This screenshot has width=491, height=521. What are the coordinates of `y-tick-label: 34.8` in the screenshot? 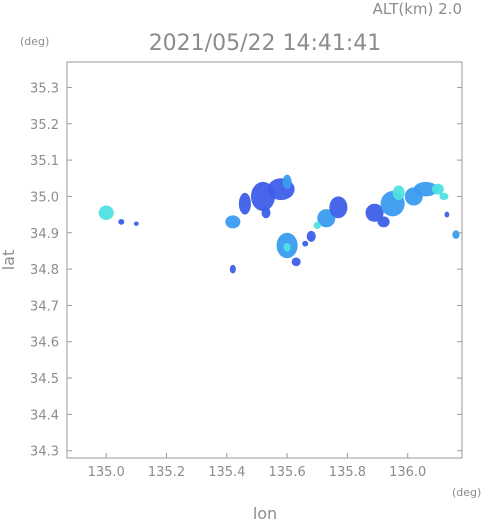 It's located at (44, 270).